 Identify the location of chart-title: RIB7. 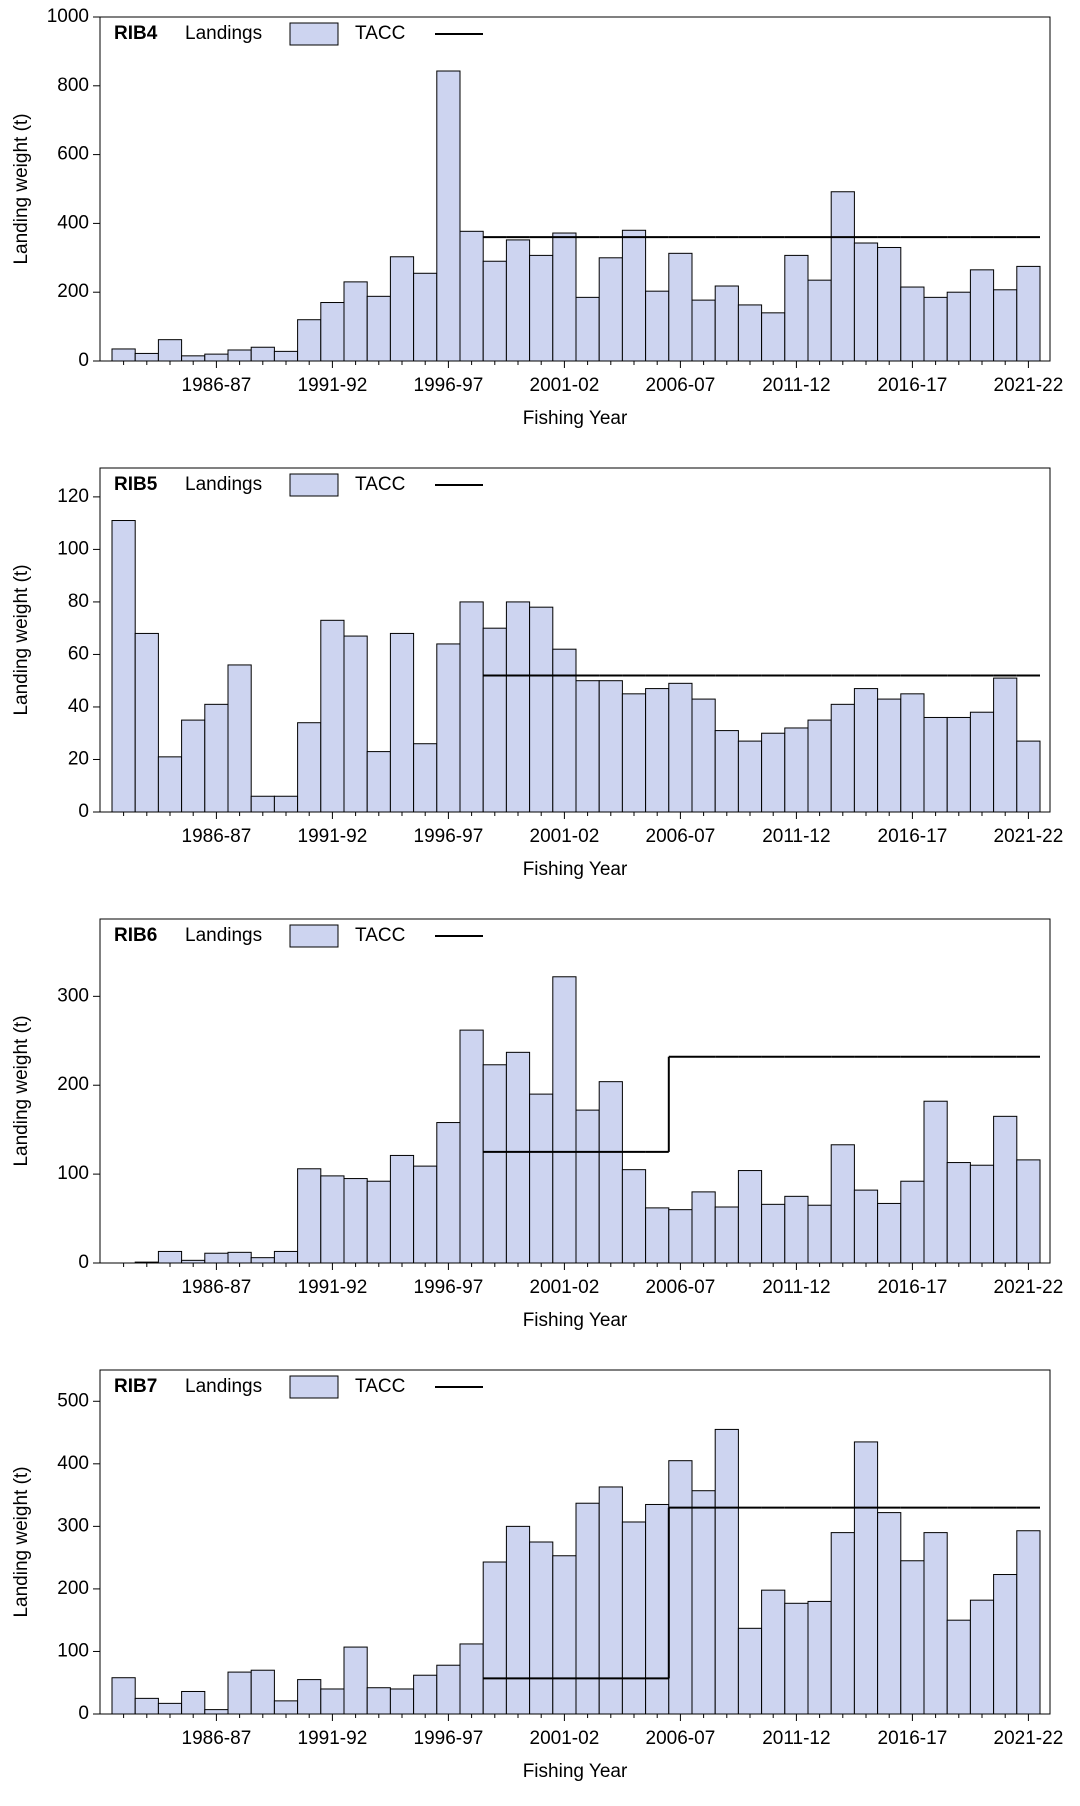
(135, 1386).